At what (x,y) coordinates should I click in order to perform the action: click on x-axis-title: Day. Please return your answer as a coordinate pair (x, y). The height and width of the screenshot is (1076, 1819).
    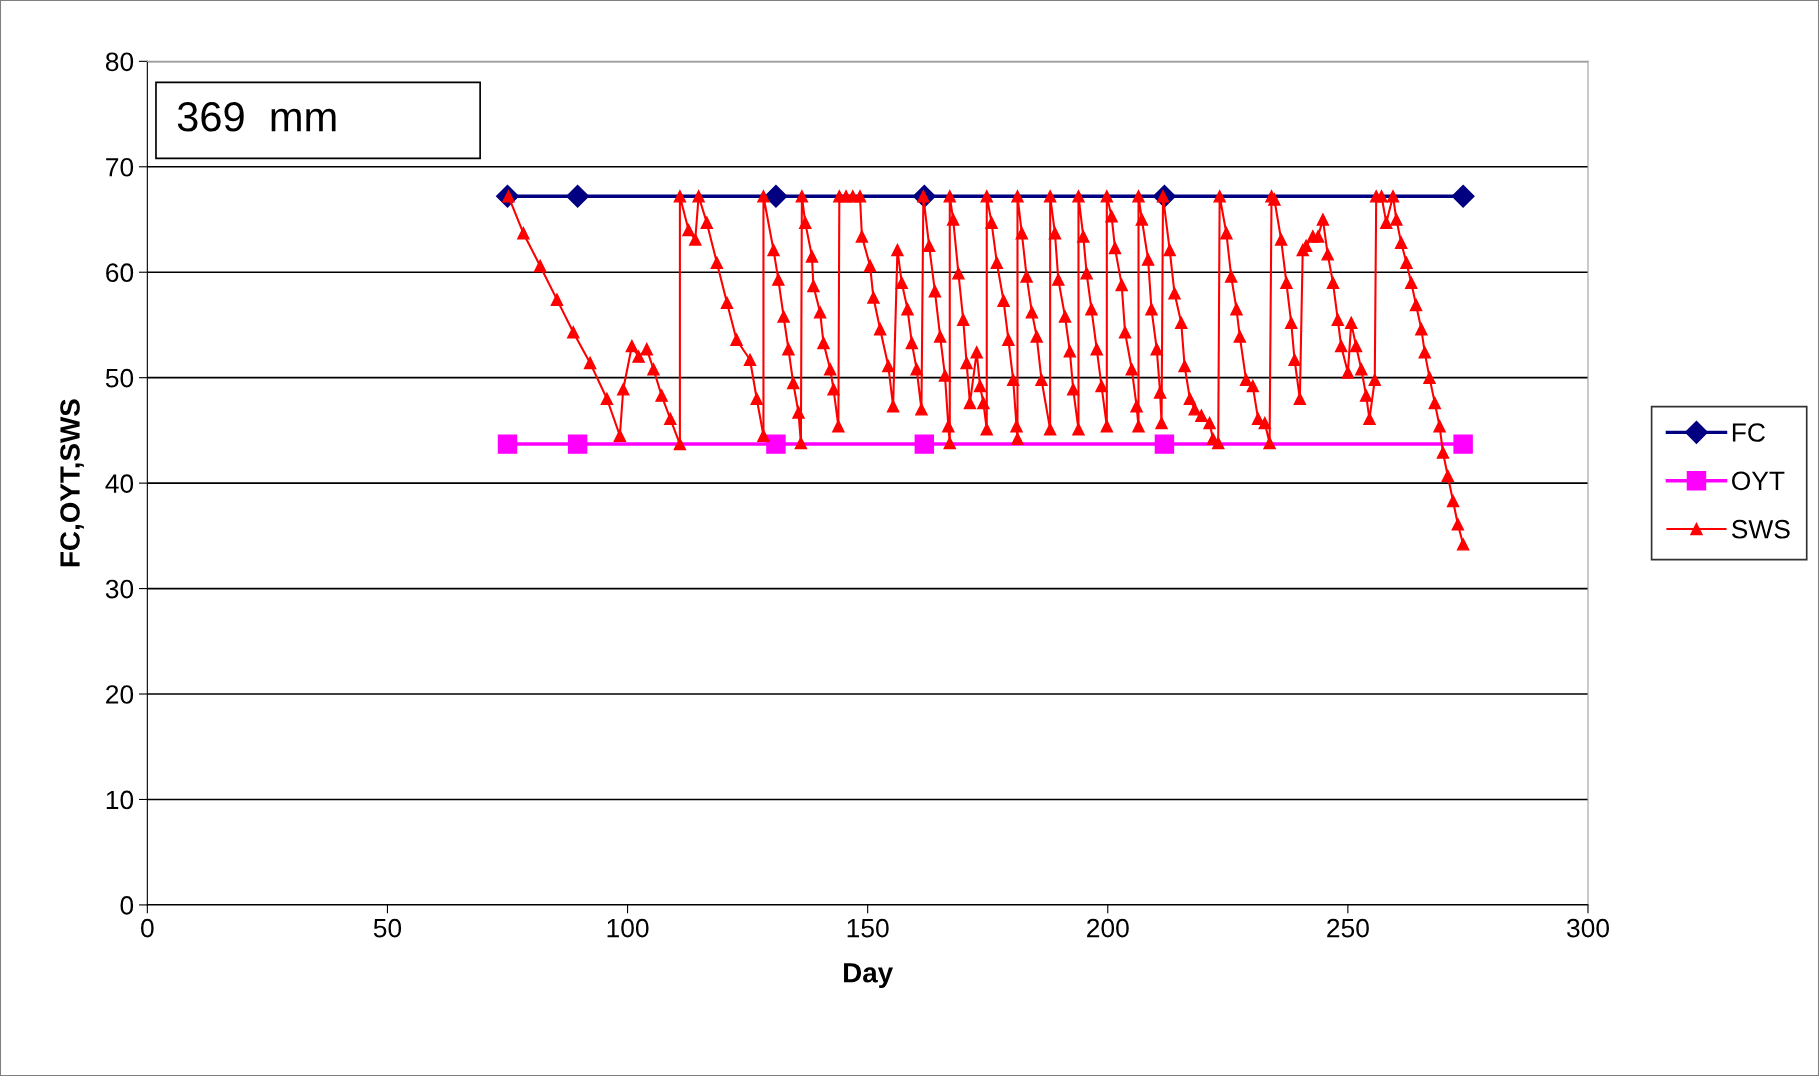
    Looking at the image, I should click on (868, 976).